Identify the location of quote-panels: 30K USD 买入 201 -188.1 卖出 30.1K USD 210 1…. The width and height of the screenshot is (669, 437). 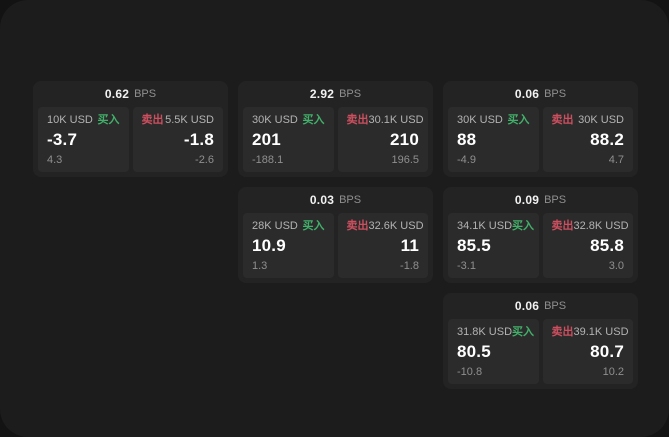
(335, 139).